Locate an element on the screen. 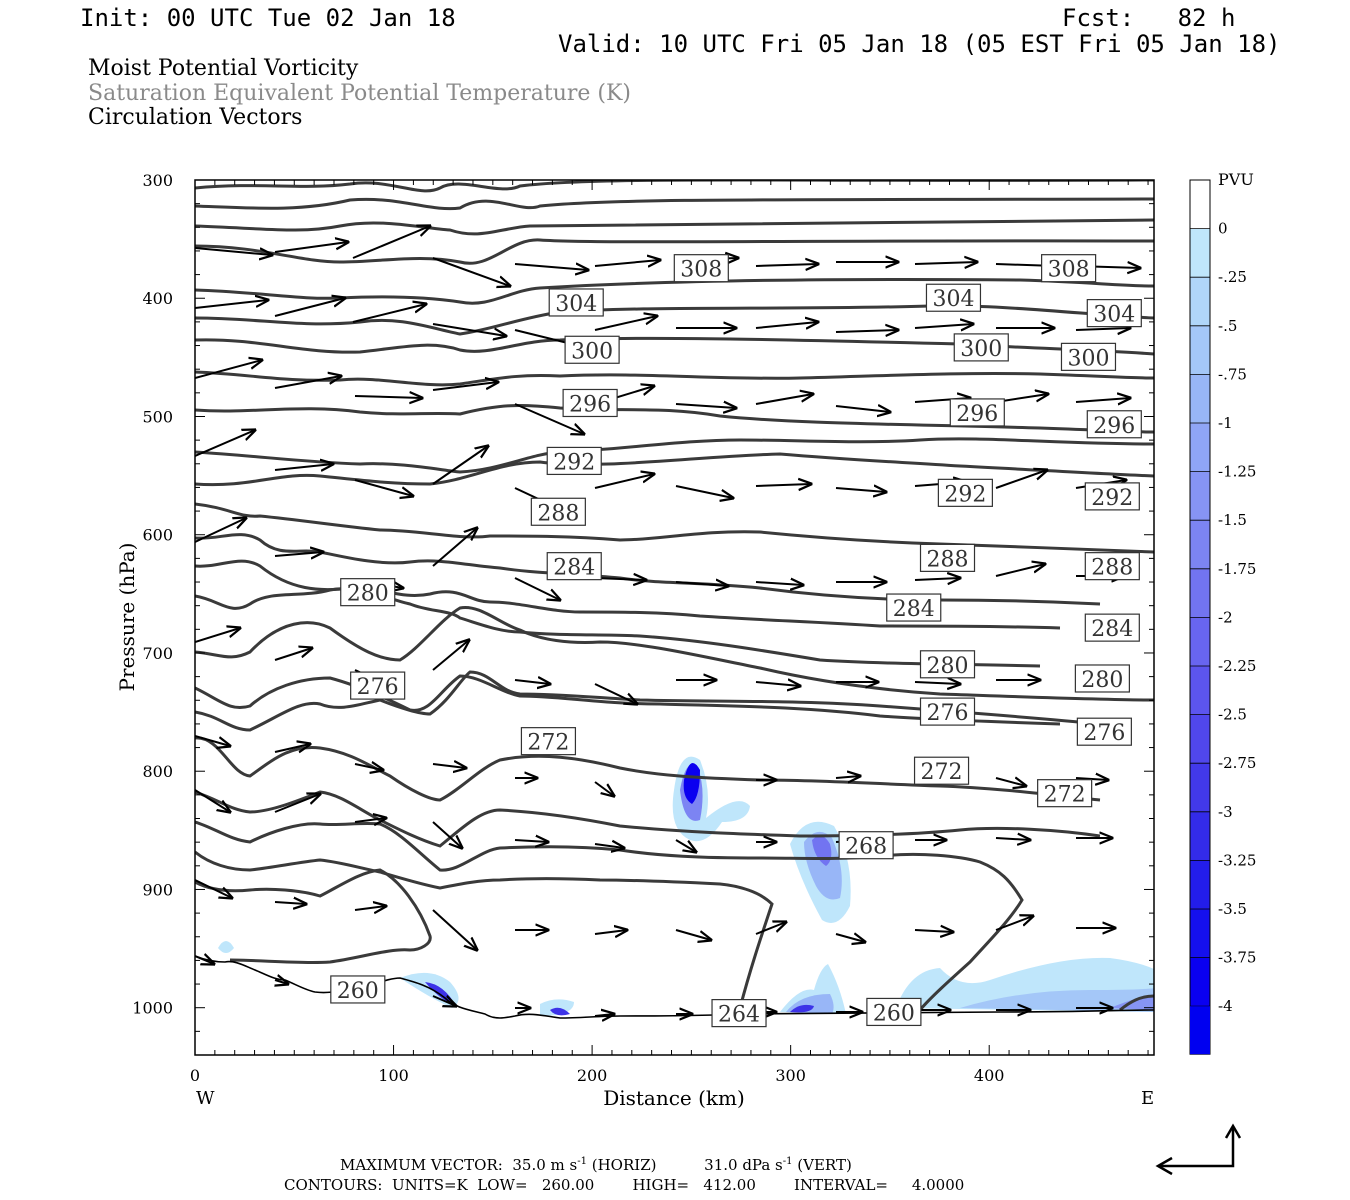 The height and width of the screenshot is (1200, 1350). colorbar-label: -2.5 is located at coordinates (1232, 715).